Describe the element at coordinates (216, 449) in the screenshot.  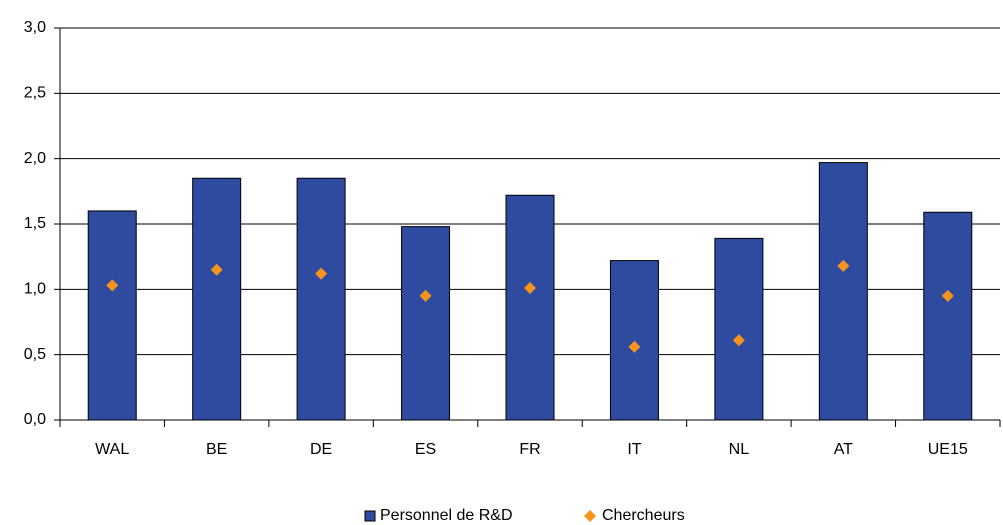
I see `x-tick-label: BE` at that location.